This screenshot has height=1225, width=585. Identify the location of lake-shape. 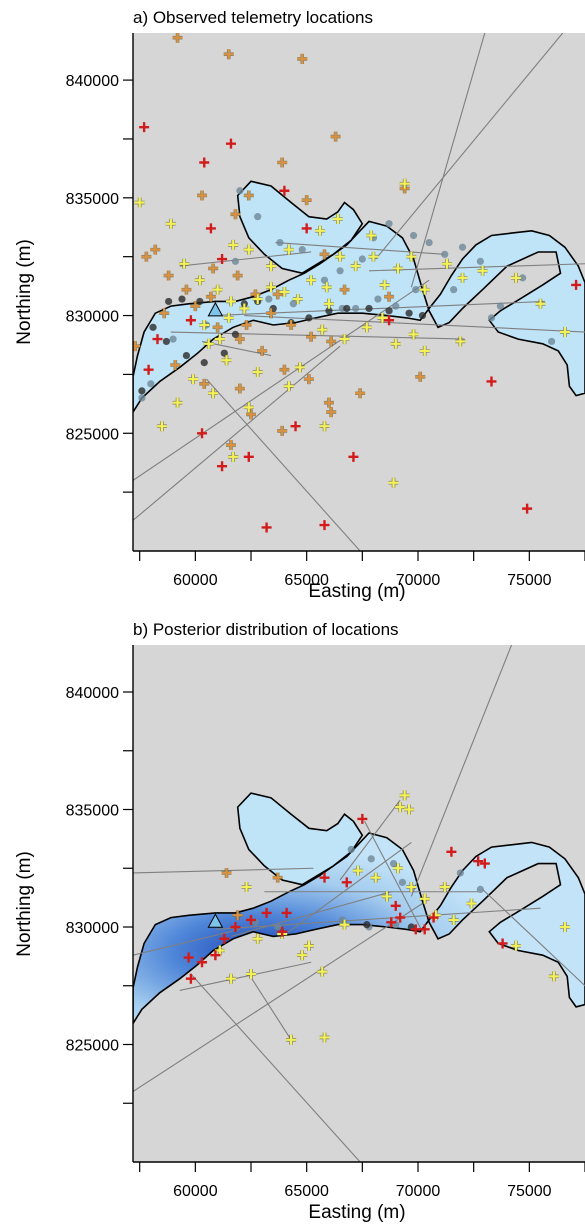
(359, 317).